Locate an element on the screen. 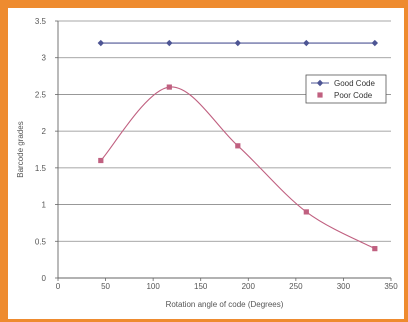  legend: Good Code Poor Code is located at coordinates (346, 89).